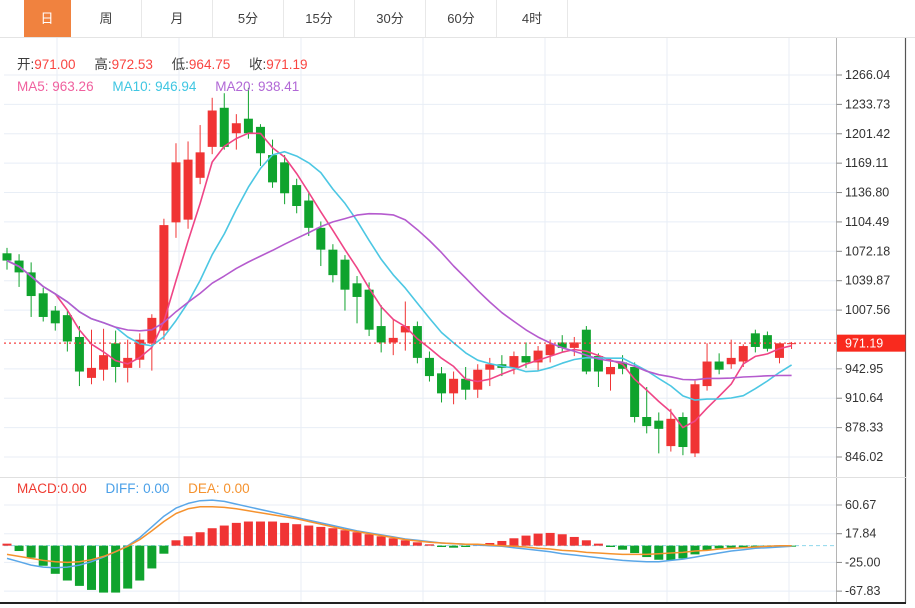  Describe the element at coordinates (219, 488) in the screenshot. I see `dea-value-legend: DEA: 0.00` at that location.